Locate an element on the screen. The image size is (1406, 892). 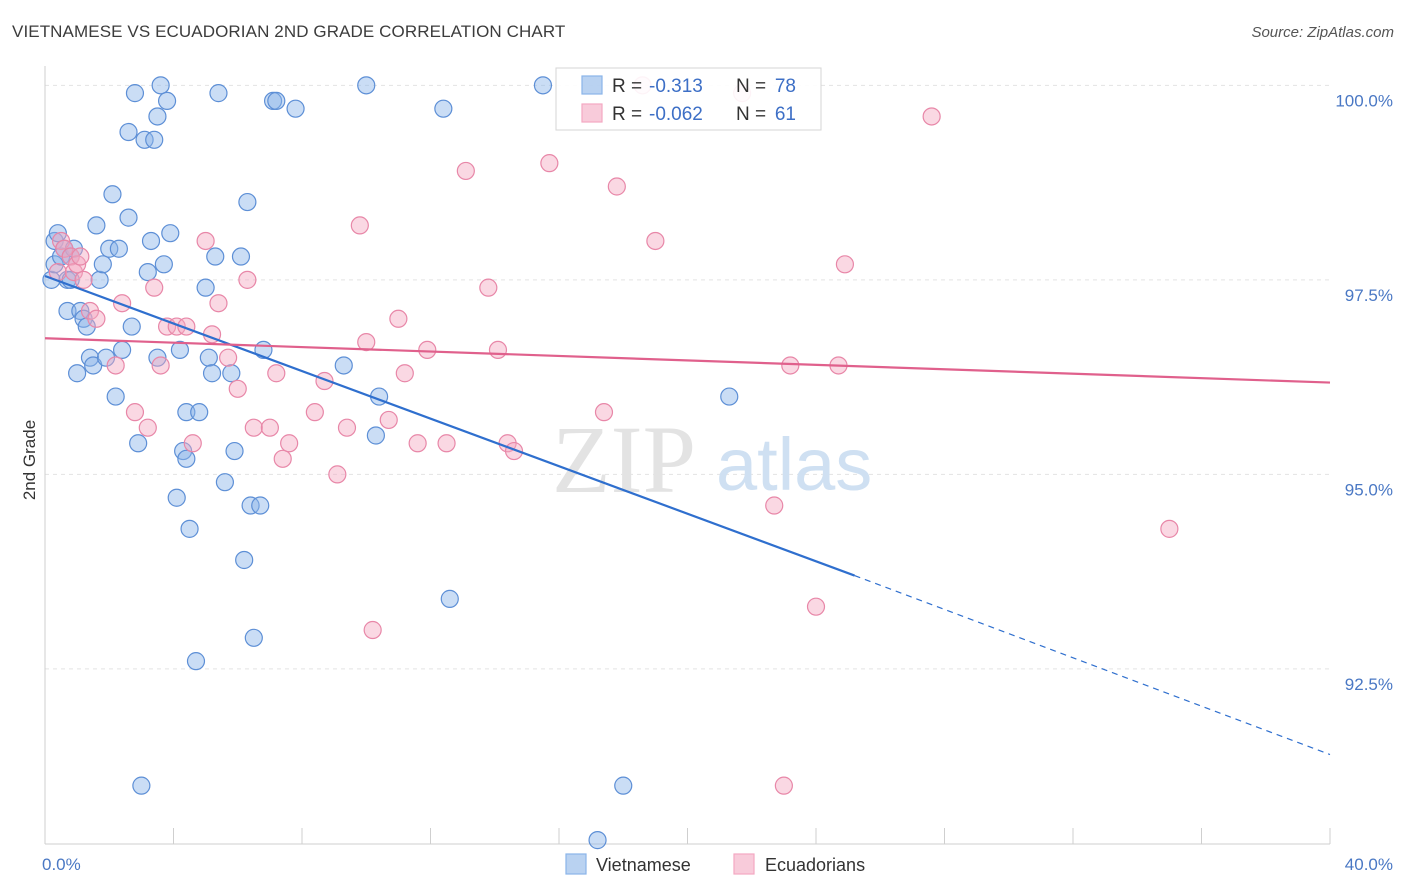
bottom-legend-label: Vietnamese is located at coordinates (643, 865).